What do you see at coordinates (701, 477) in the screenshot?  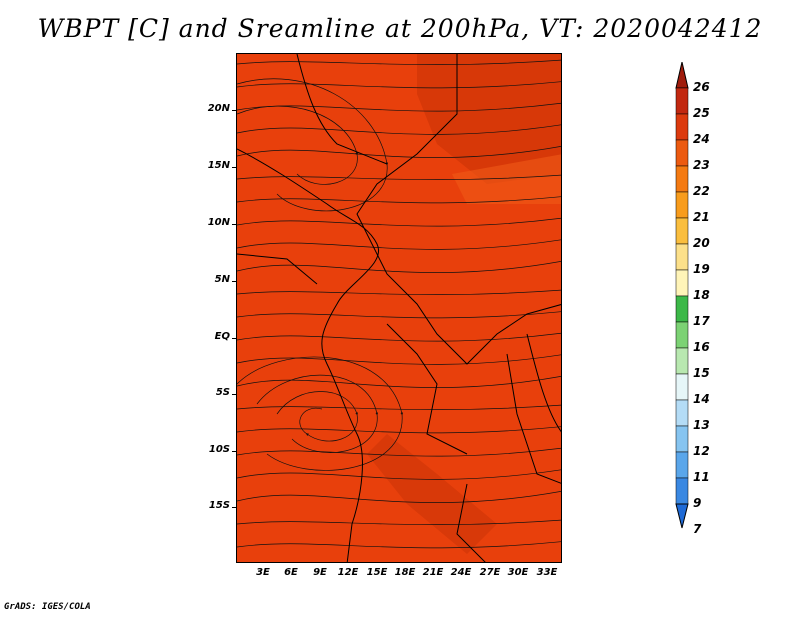 I see `colorbar-label: 11` at bounding box center [701, 477].